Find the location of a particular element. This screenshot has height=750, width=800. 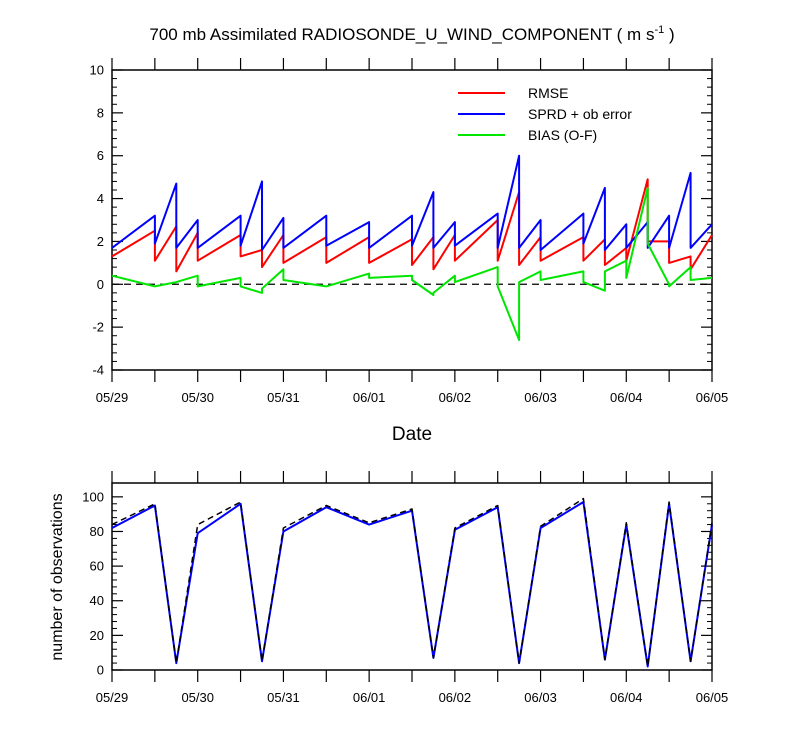

y-tick-label: 80 is located at coordinates (97, 531).